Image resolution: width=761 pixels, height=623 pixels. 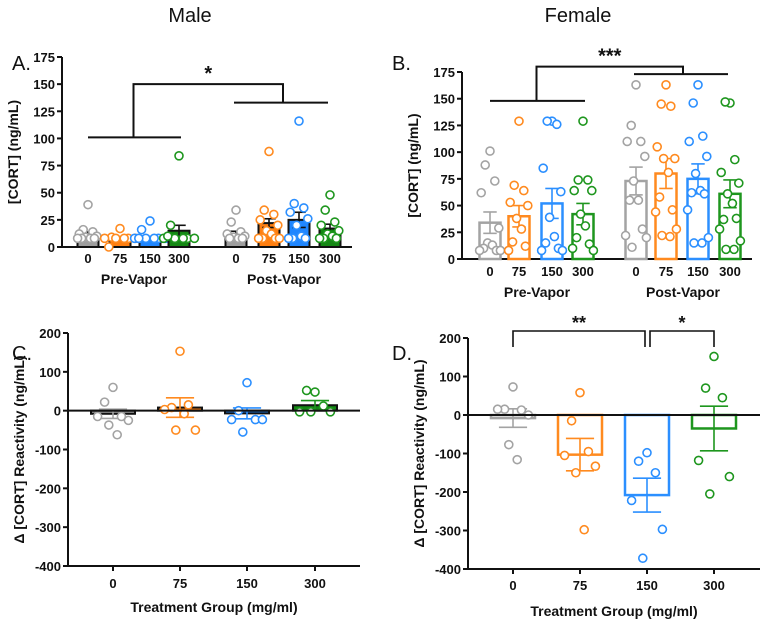 I want to click on y-tick-label: -400, so click(x=448, y=569).